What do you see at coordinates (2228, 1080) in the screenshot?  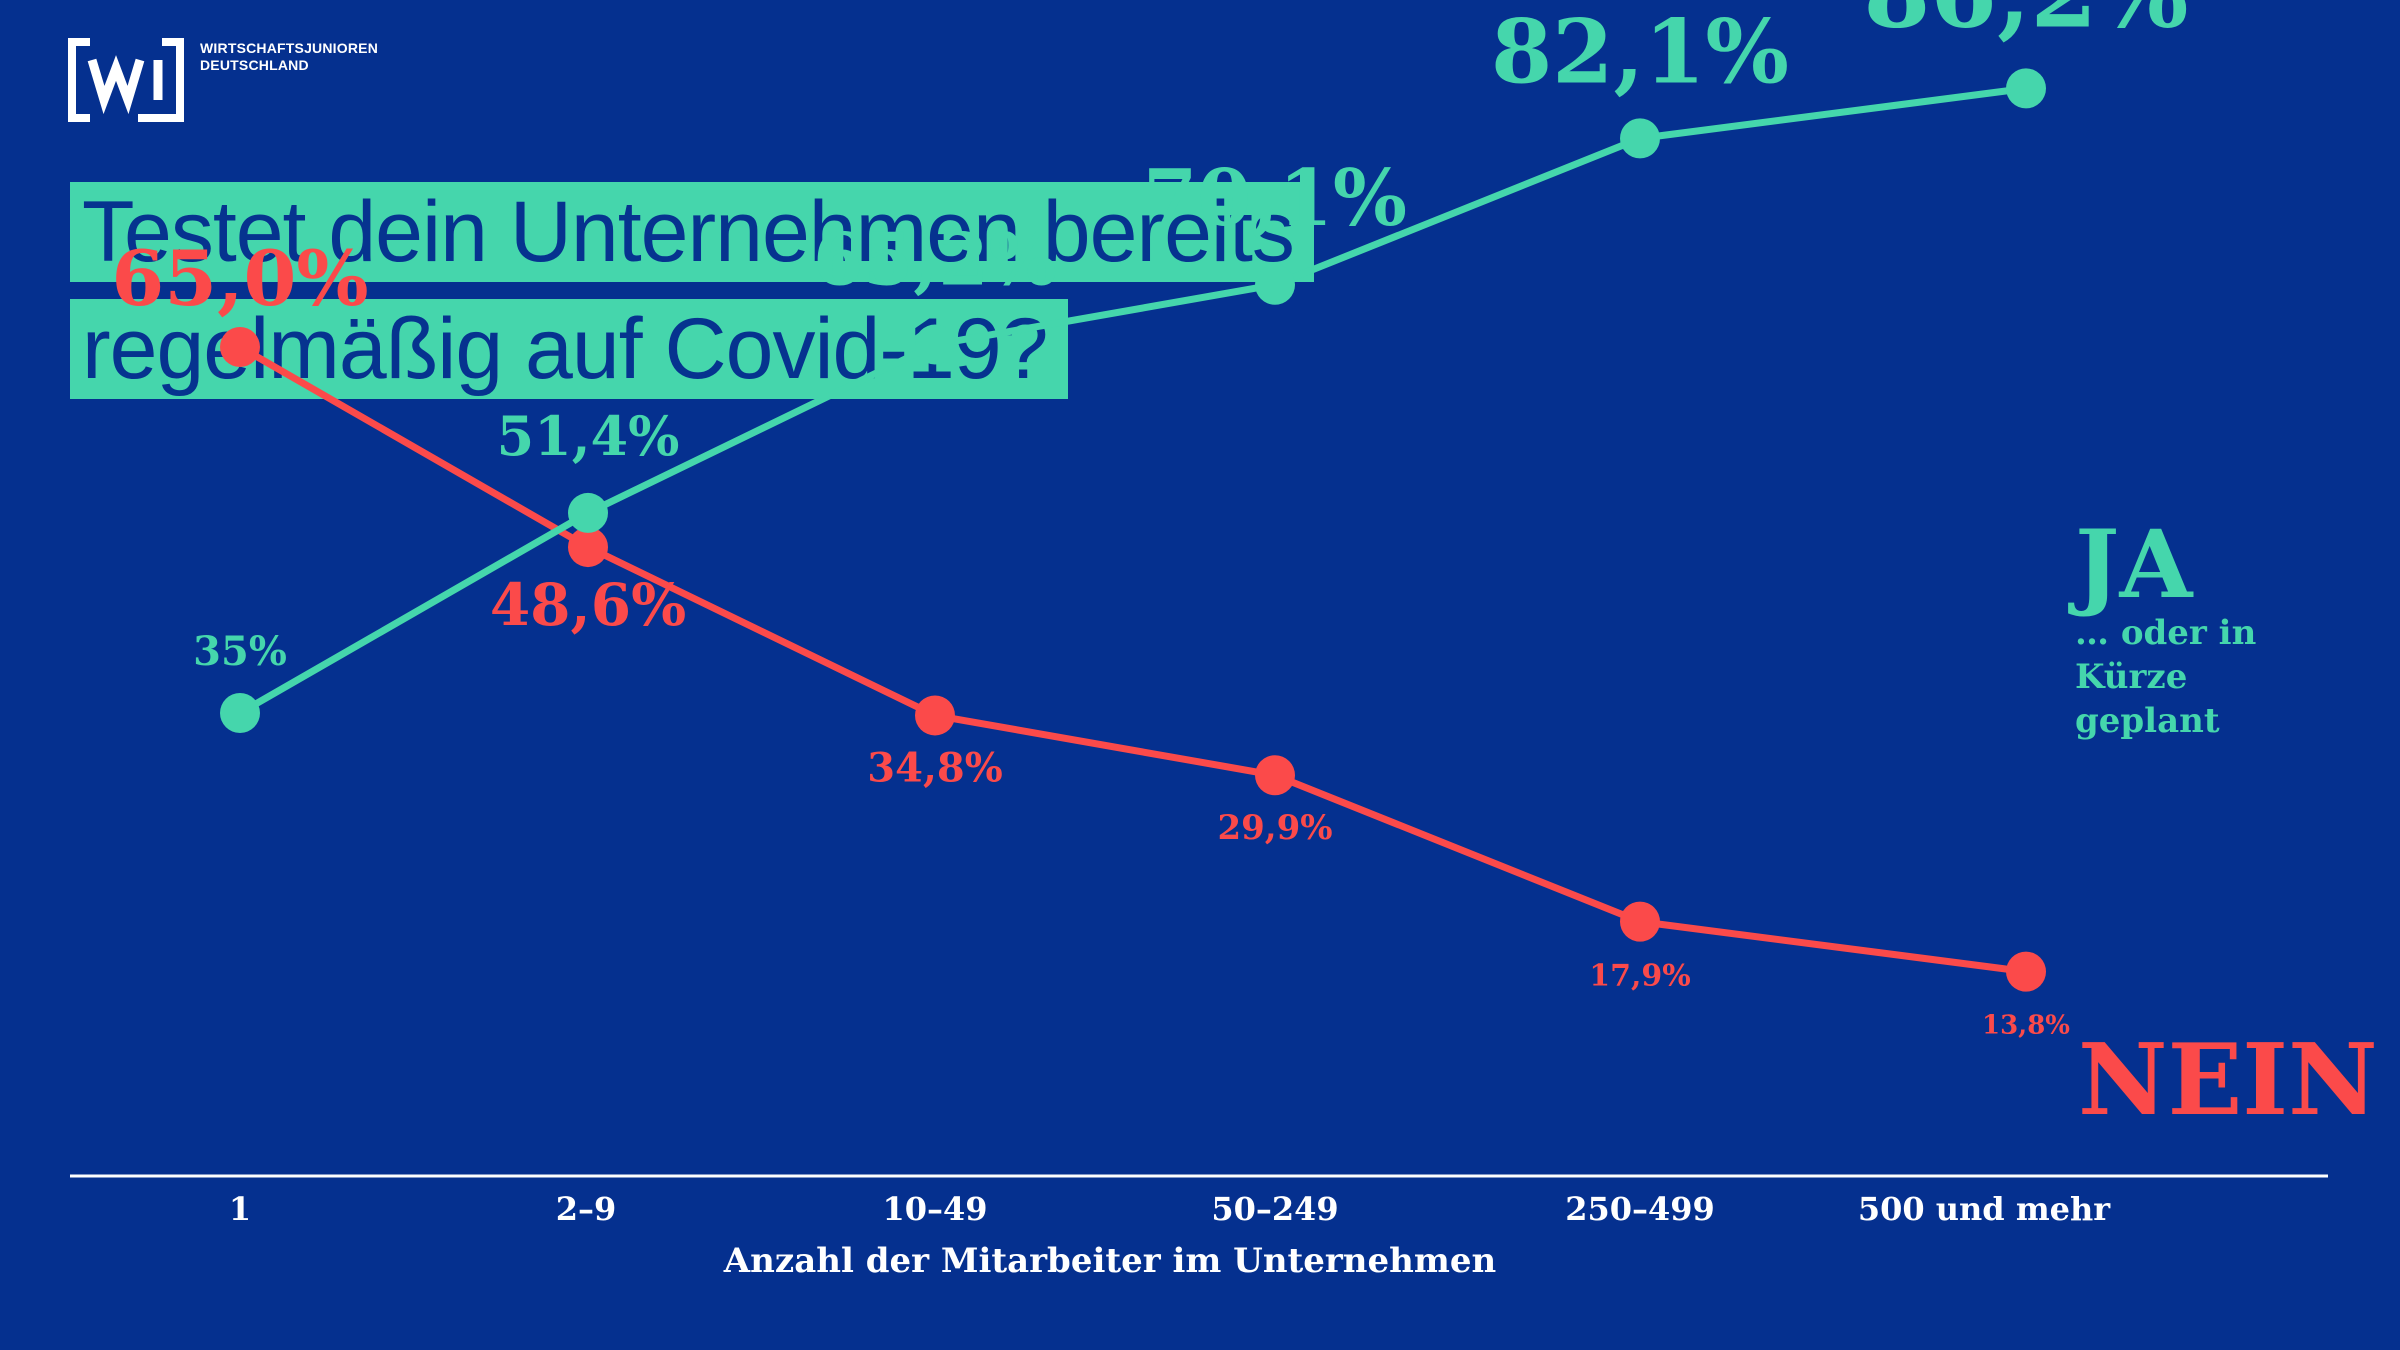 I see `series-name-nein: NEIN` at bounding box center [2228, 1080].